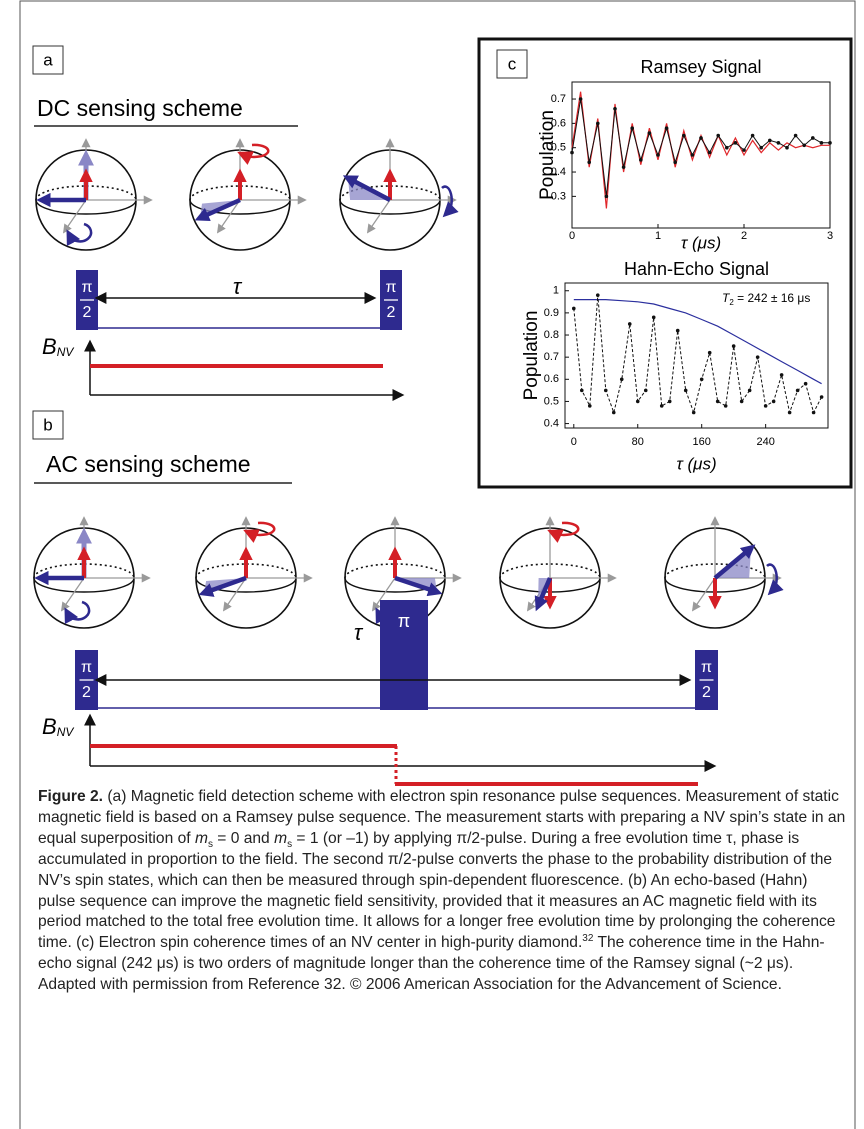 This screenshot has height=1129, width=864. What do you see at coordinates (556, 291) in the screenshot?
I see `y-tick-label: 1` at bounding box center [556, 291].